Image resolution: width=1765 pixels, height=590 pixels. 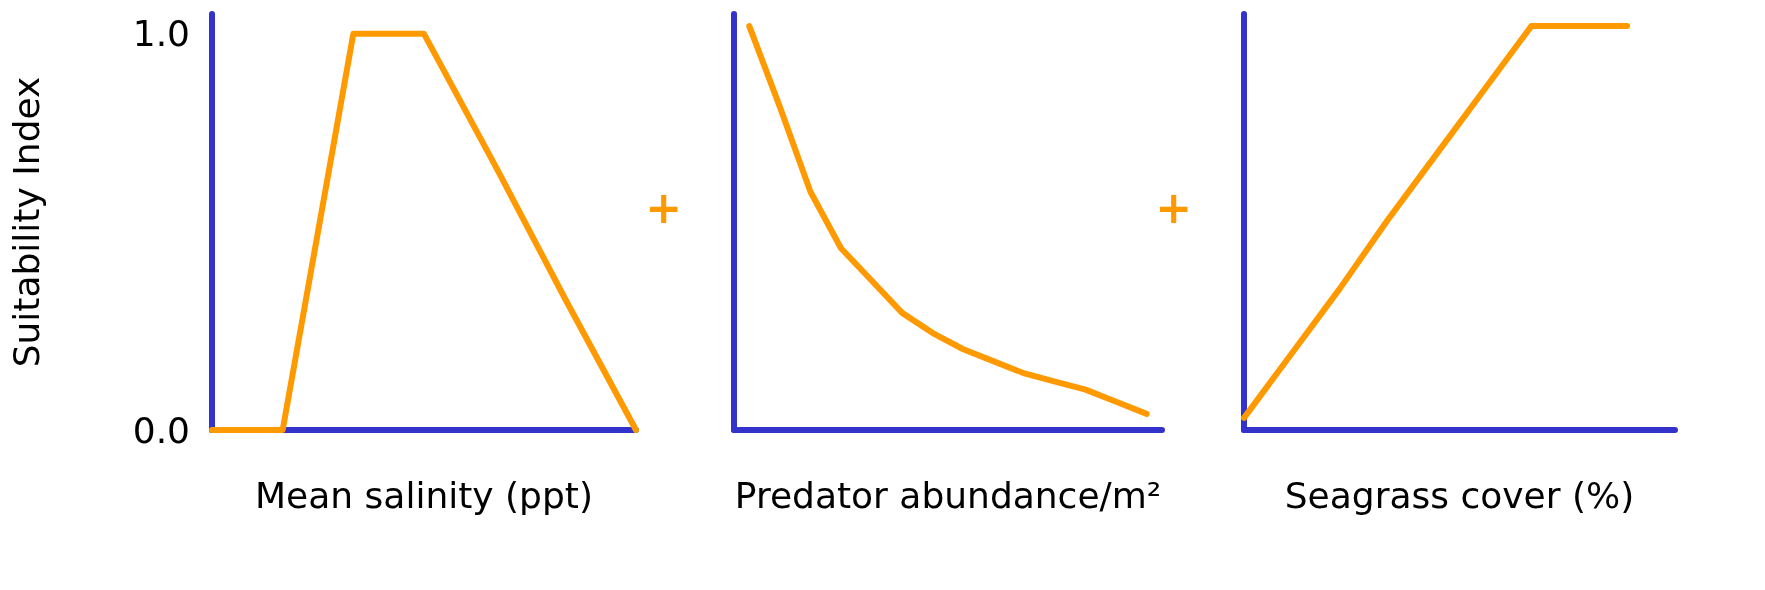 What do you see at coordinates (1459, 495) in the screenshot?
I see `x-axis-title: Seagrass cover (%)` at bounding box center [1459, 495].